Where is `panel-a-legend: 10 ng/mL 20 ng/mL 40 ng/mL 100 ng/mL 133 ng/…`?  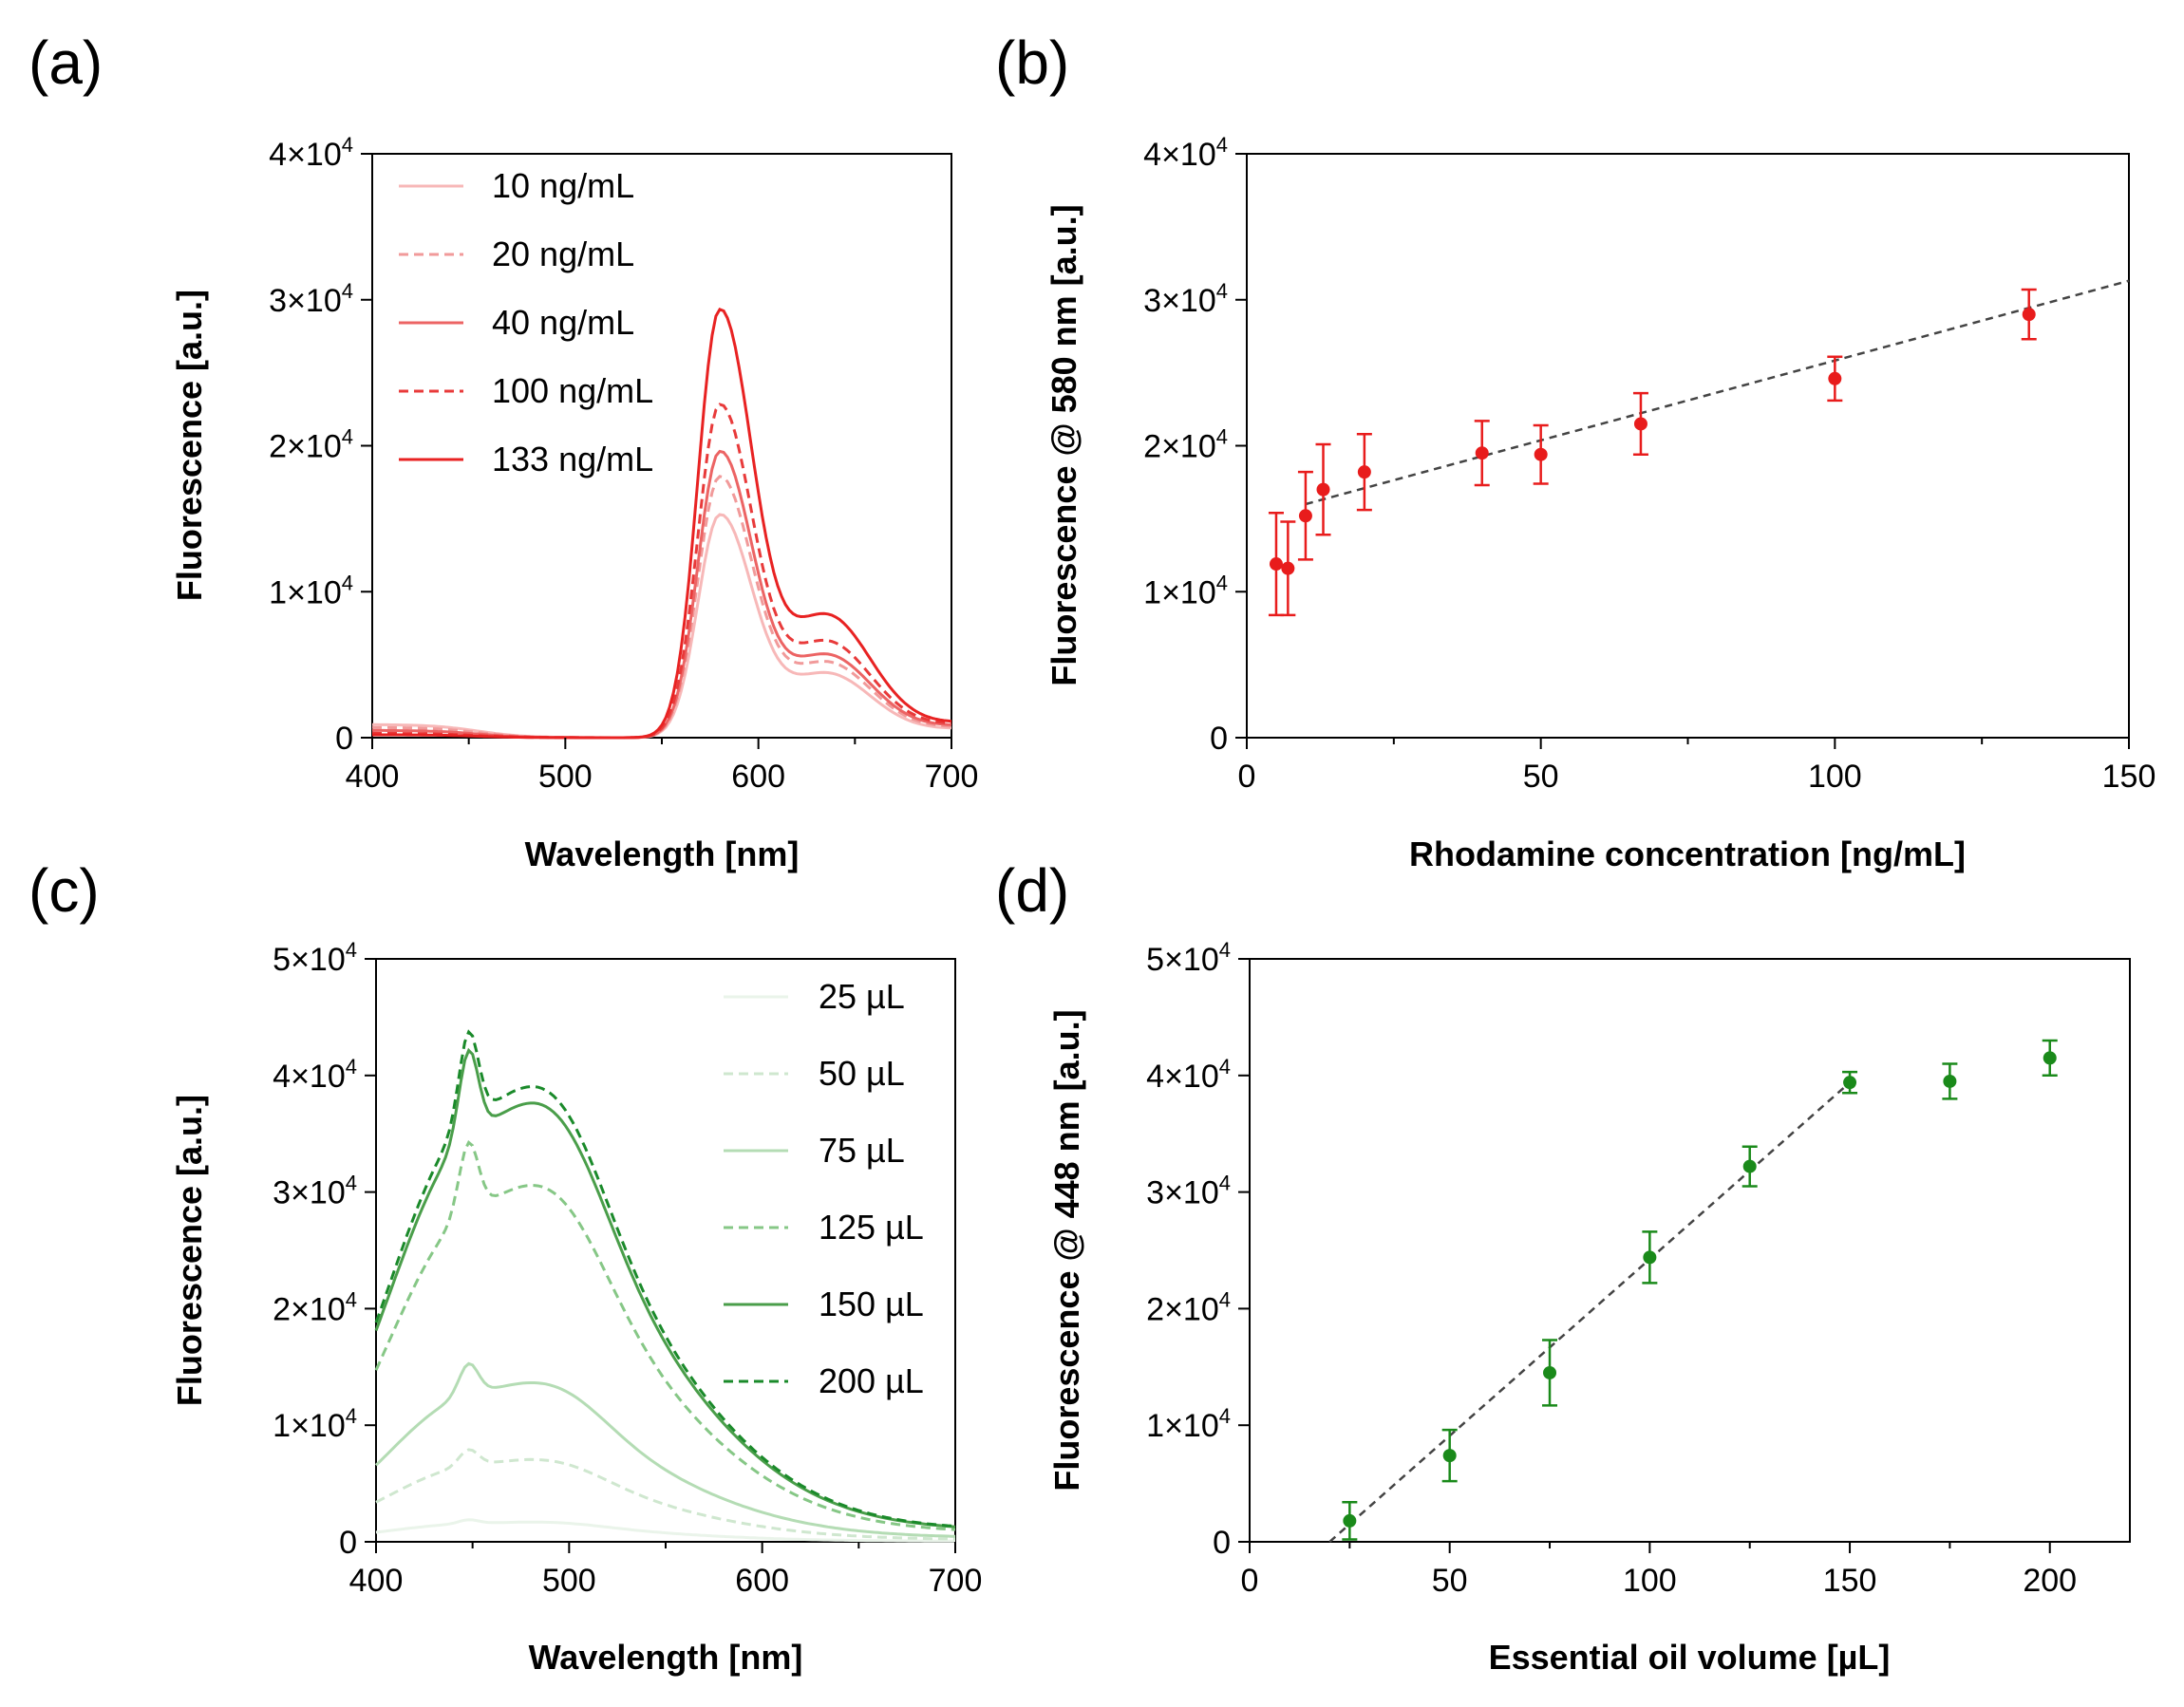
panel-a-legend: 10 ng/mL 20 ng/mL 40 ng/mL 100 ng/mL 133 ng/… is located at coordinates (526, 322).